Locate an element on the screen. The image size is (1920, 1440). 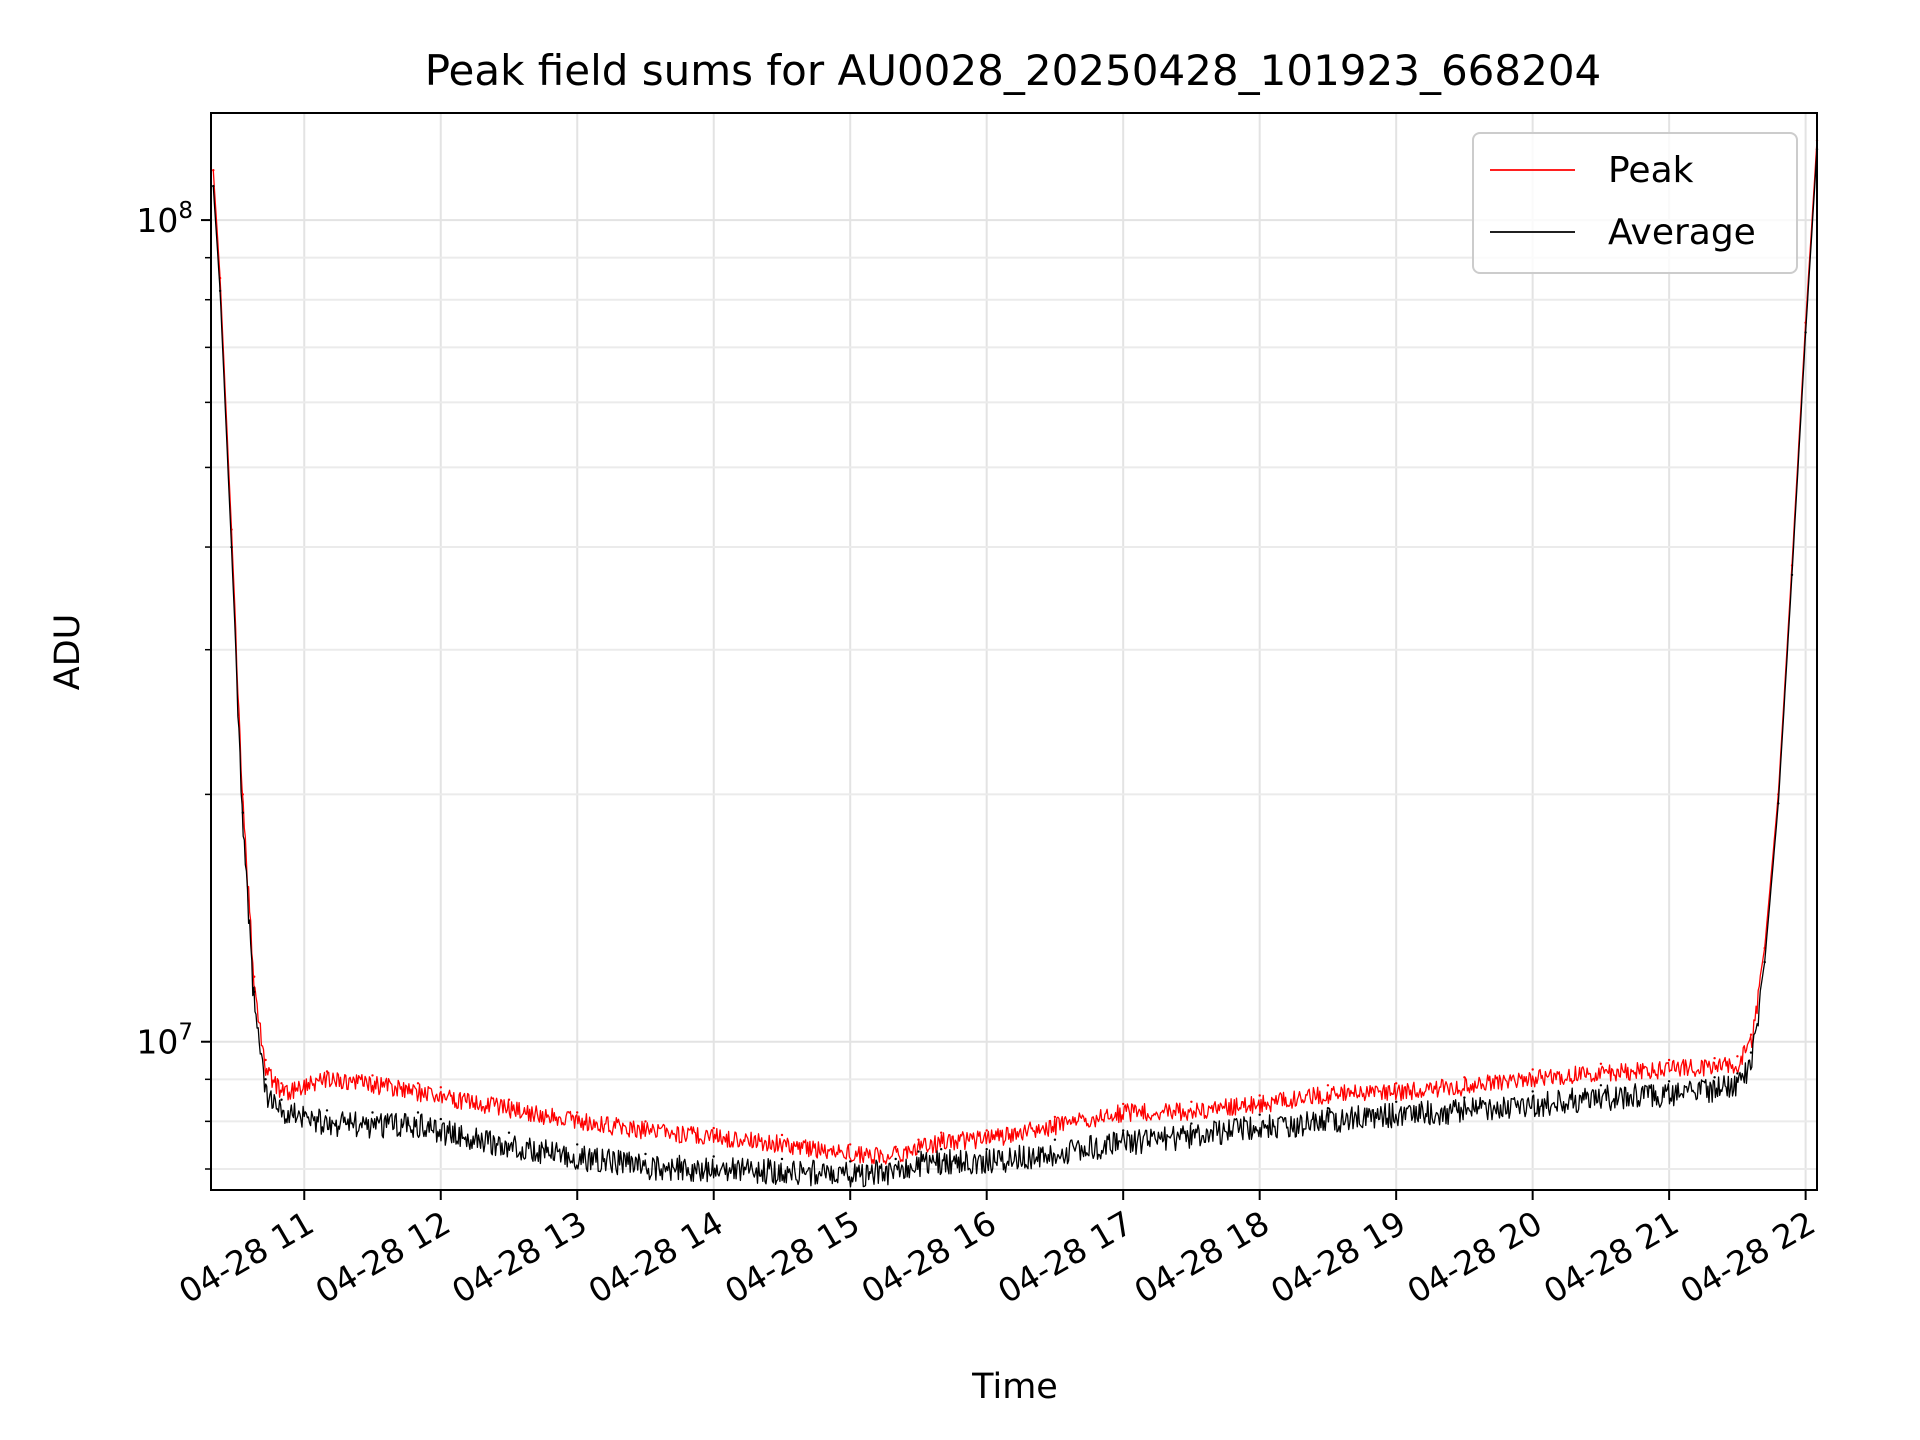
x-axis-label: Time is located at coordinates (1014, 1387).